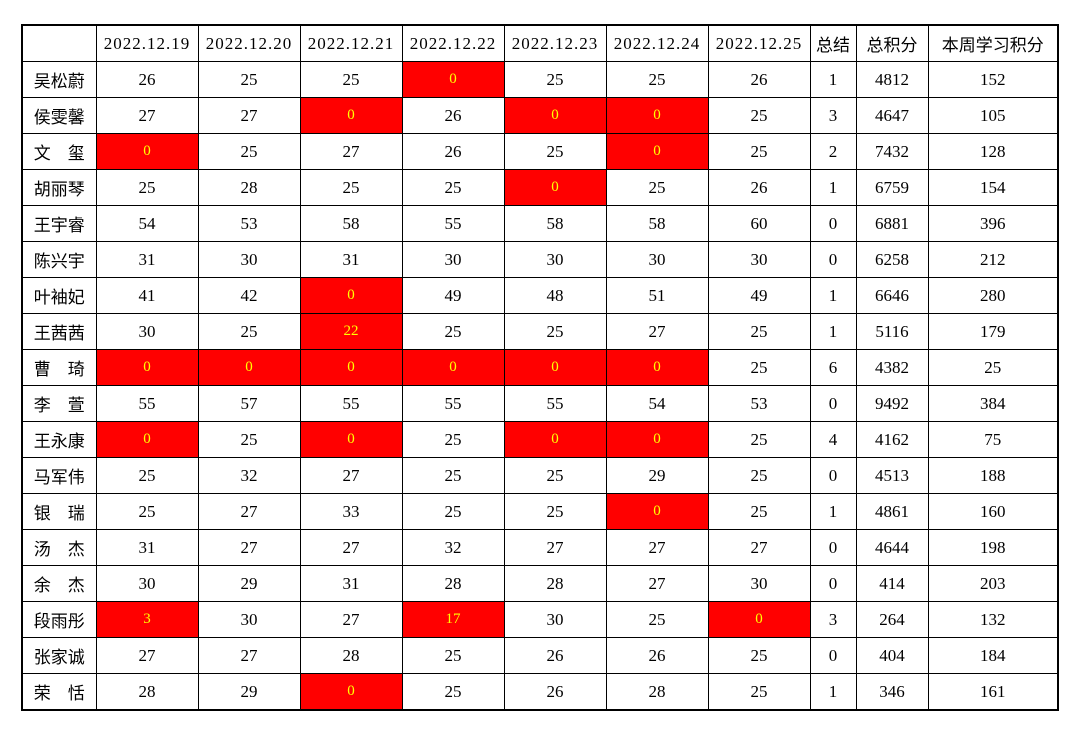 This screenshot has height=733, width=1079. Describe the element at coordinates (759, 295) in the screenshot. I see `day-cell: 49` at that location.